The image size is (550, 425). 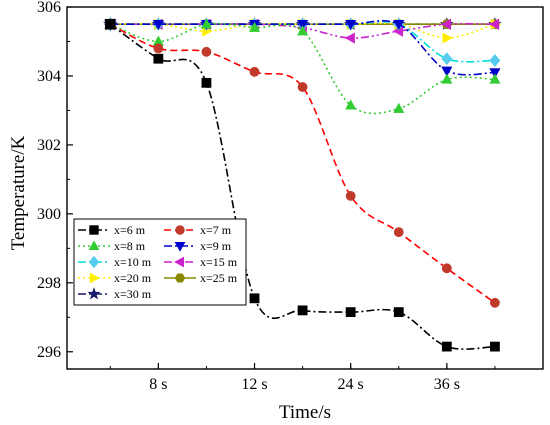 I want to click on legend-entry-x-15-m: x=15 m, so click(x=201, y=262).